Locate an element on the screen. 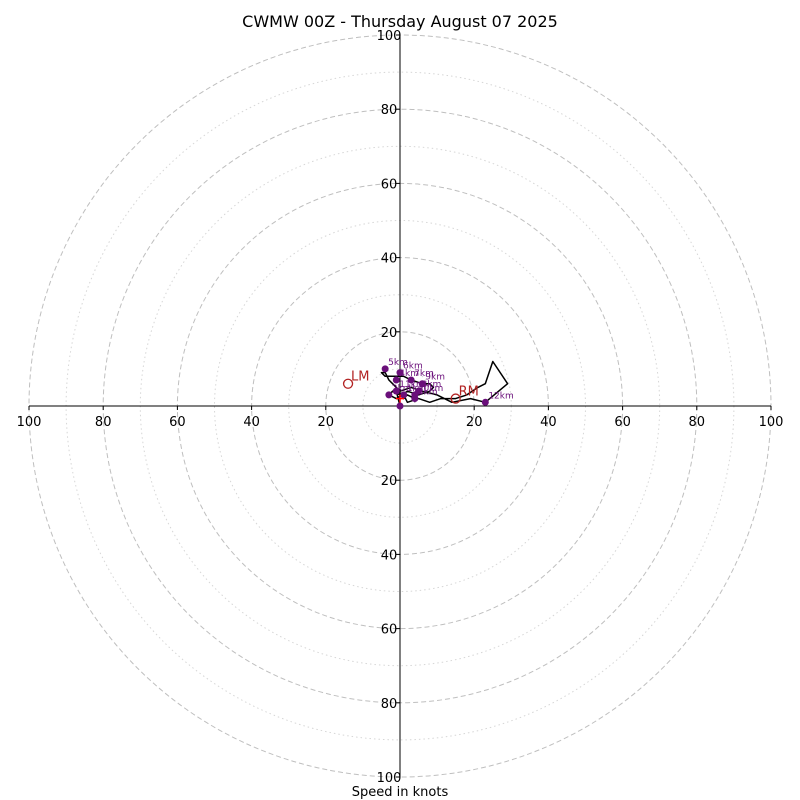 The width and height of the screenshot is (800, 800). height-point-label: 9km is located at coordinates (435, 378).